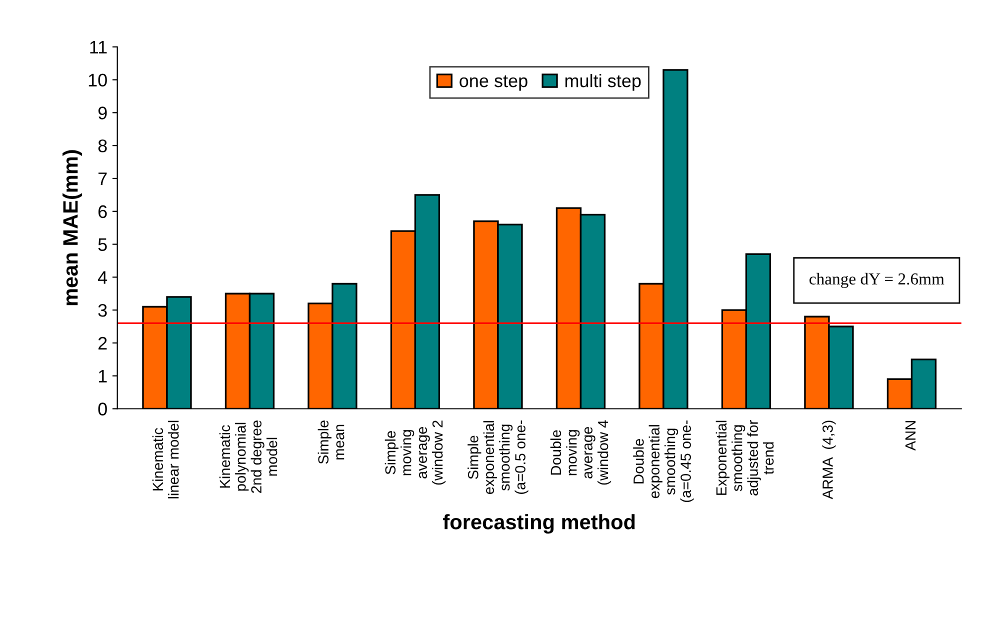 The width and height of the screenshot is (986, 625). I want to click on y-tick-label: 5, so click(102, 244).